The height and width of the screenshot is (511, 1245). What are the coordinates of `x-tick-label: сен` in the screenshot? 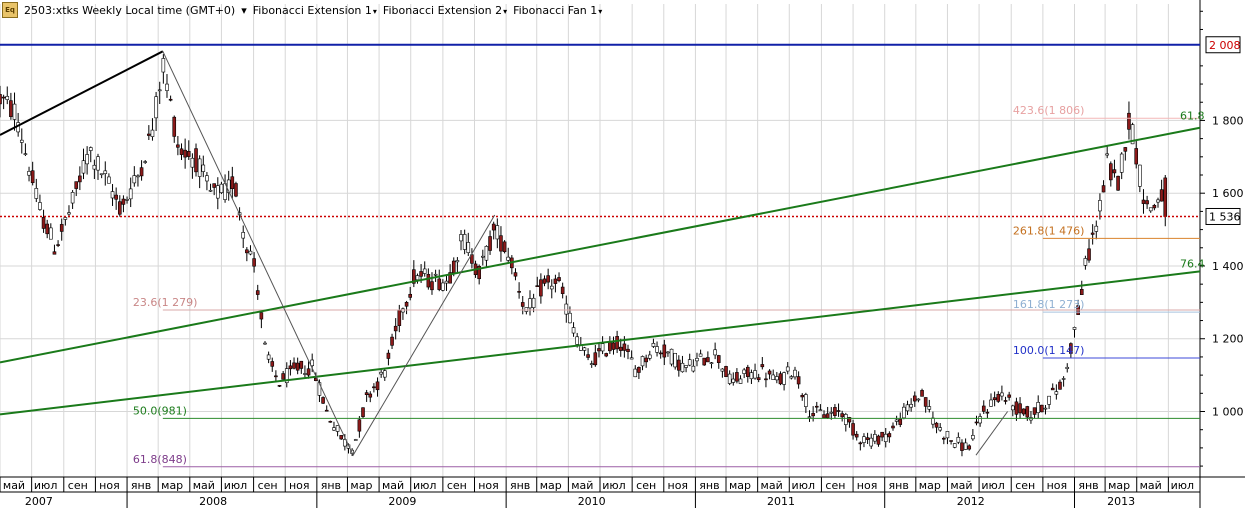 It's located at (457, 485).